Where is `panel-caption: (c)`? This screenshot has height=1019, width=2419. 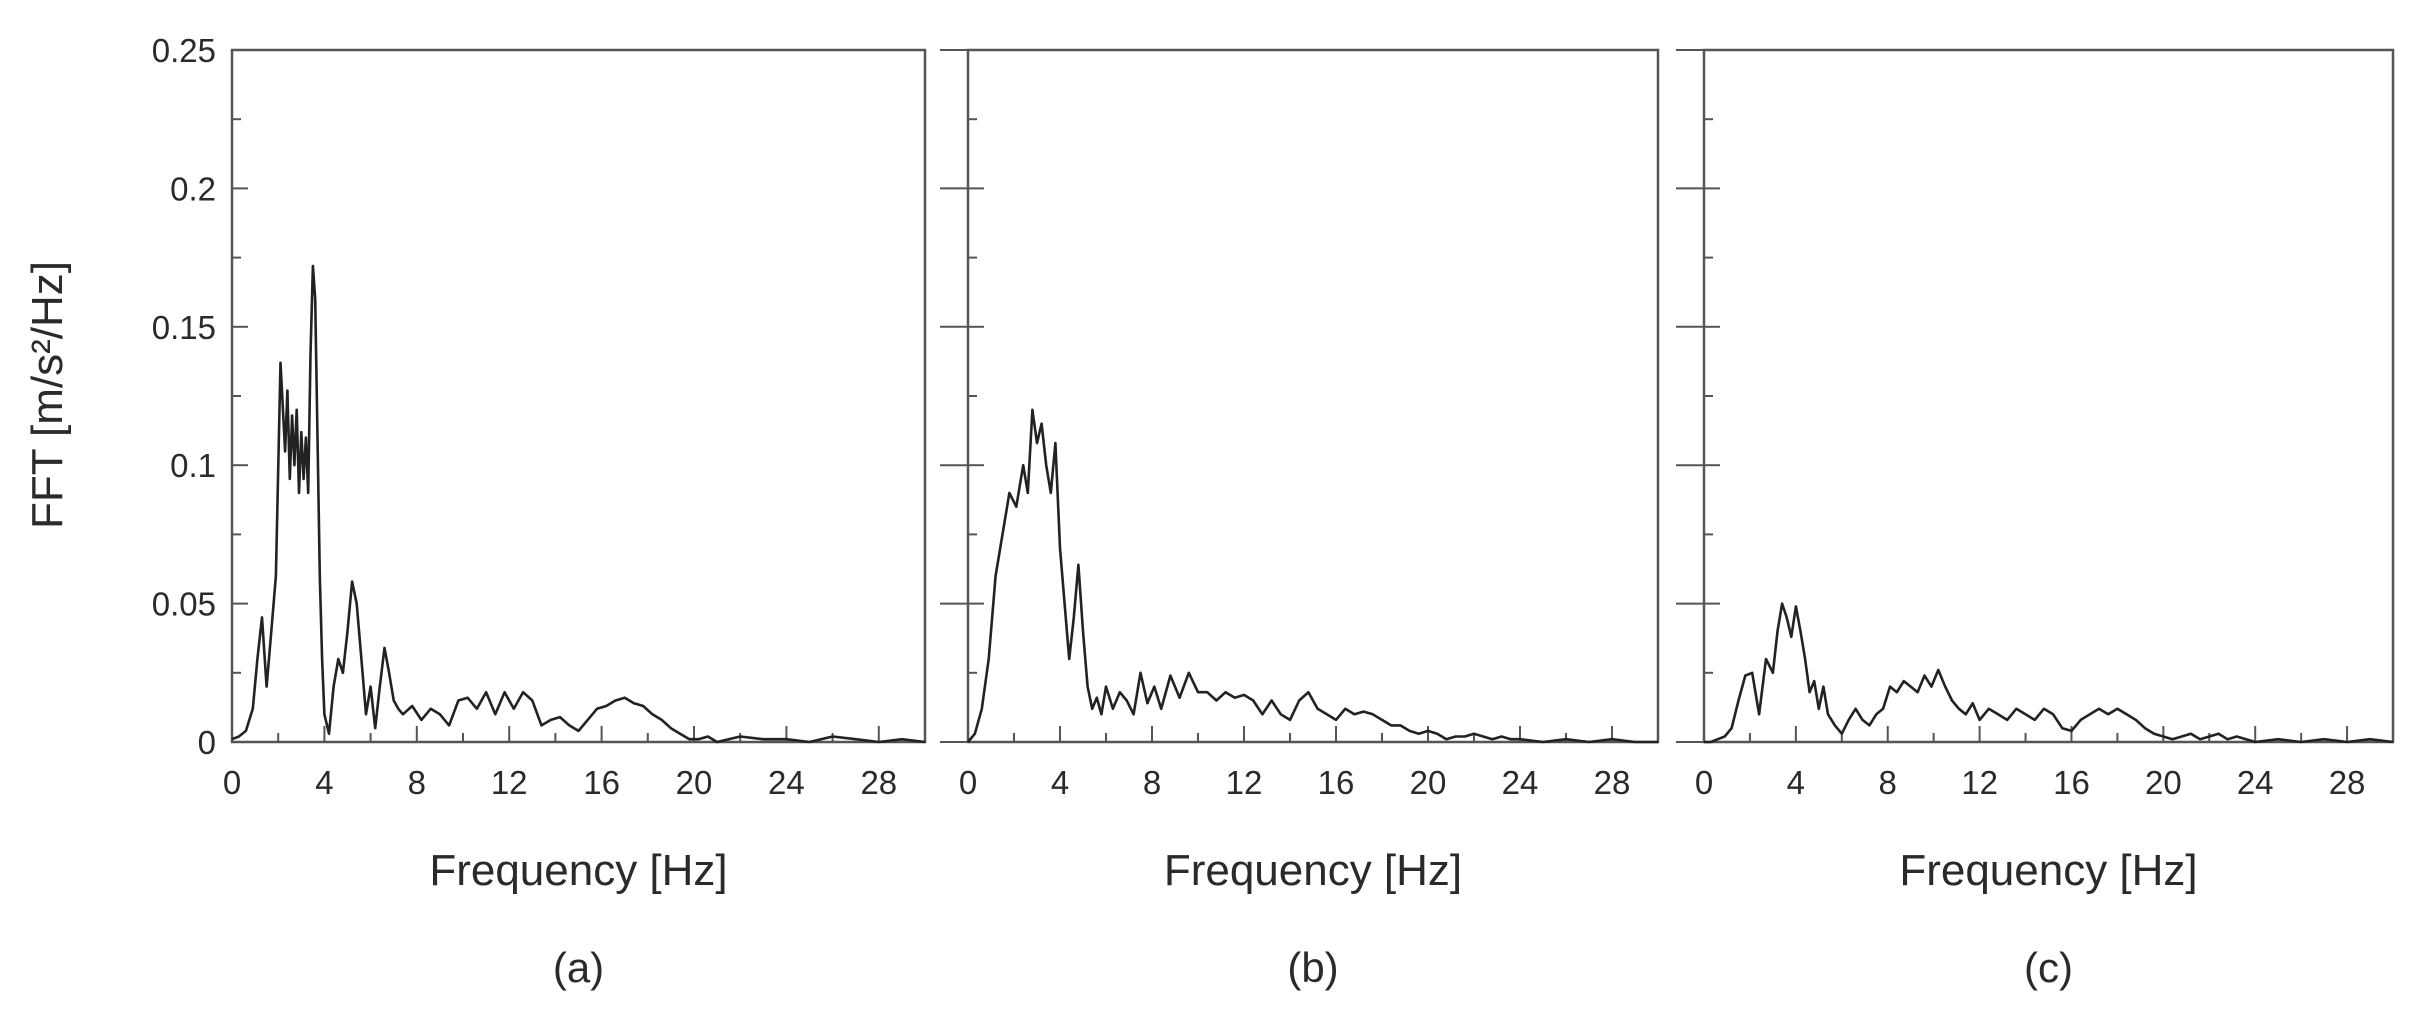 panel-caption: (c) is located at coordinates (2048, 967).